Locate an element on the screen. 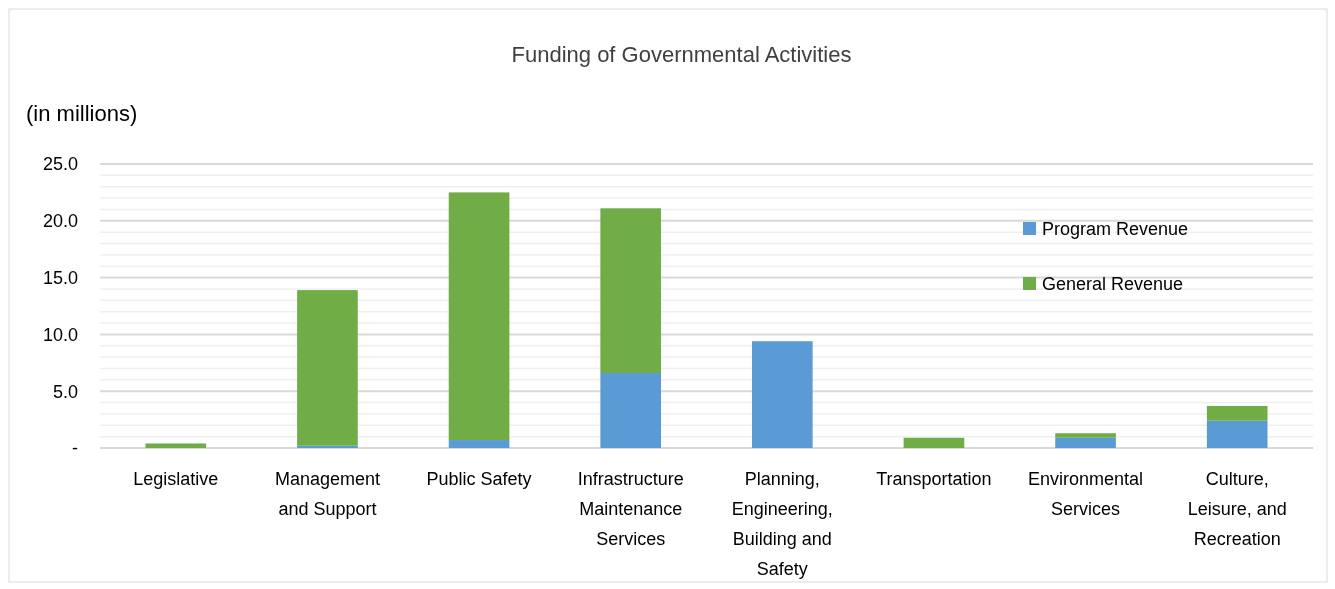  y-tick-label: 25.0 is located at coordinates (60, 164).